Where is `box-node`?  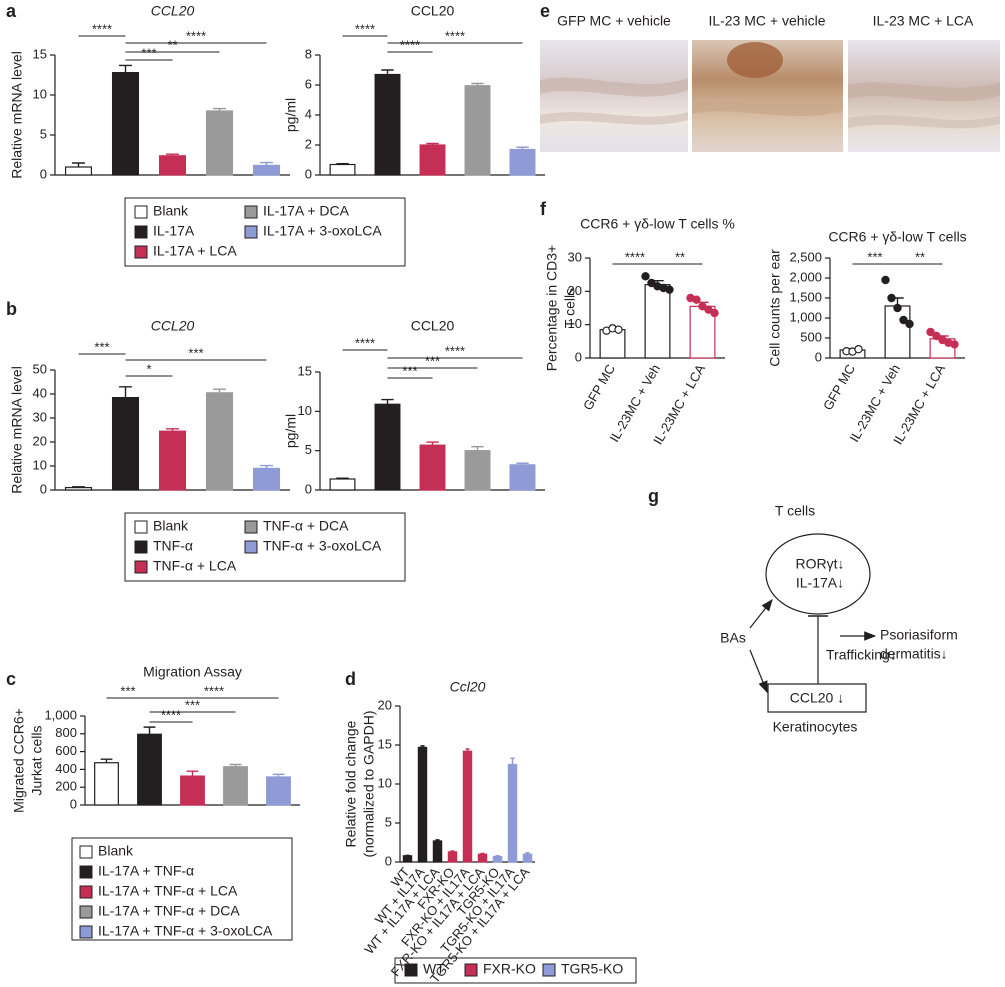
box-node is located at coordinates (817, 698).